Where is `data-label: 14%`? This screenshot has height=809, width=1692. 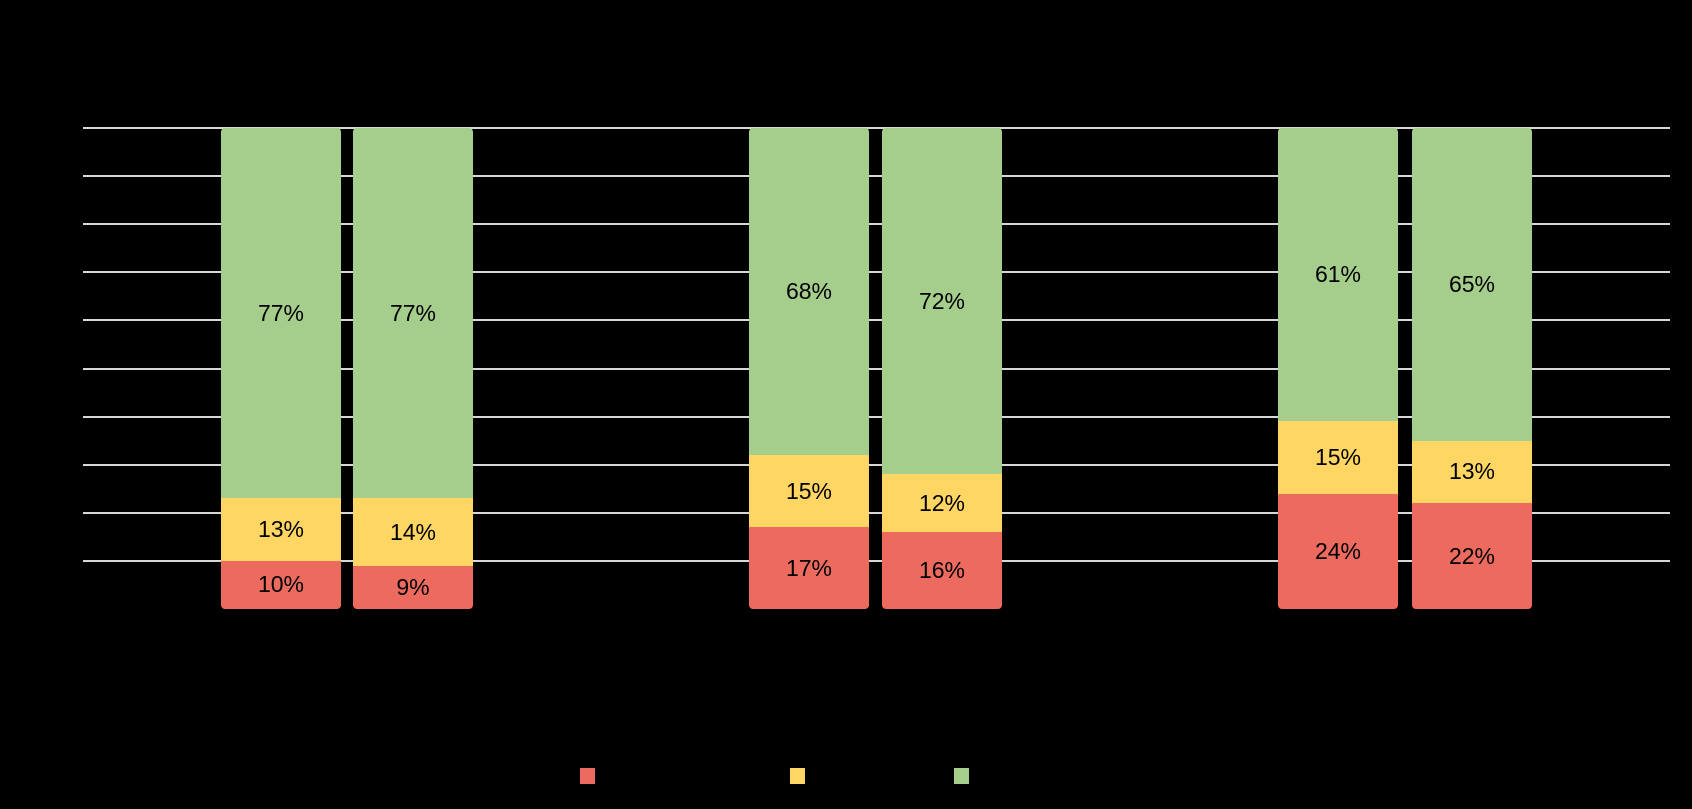
data-label: 14% is located at coordinates (413, 531).